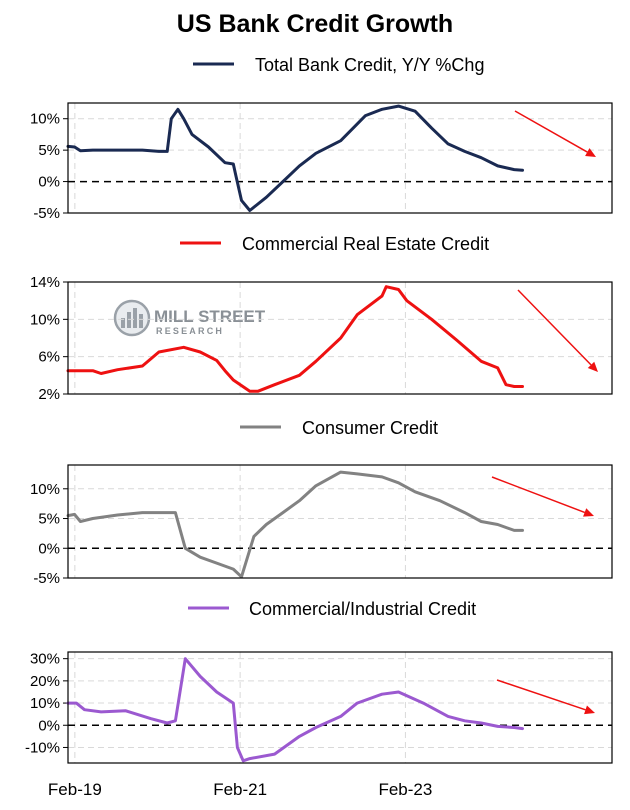  I want to click on x-tick-label: Feb-21, so click(240, 789).